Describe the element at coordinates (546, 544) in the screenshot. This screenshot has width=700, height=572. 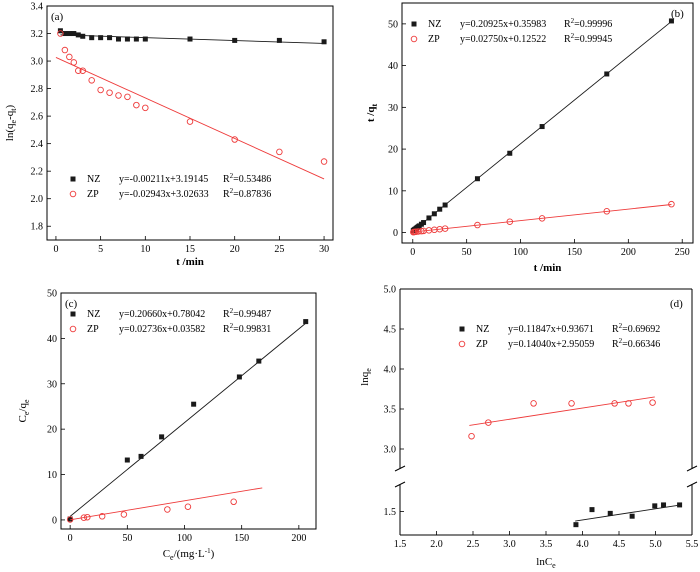
I see `x-tick-label: 3.5` at that location.